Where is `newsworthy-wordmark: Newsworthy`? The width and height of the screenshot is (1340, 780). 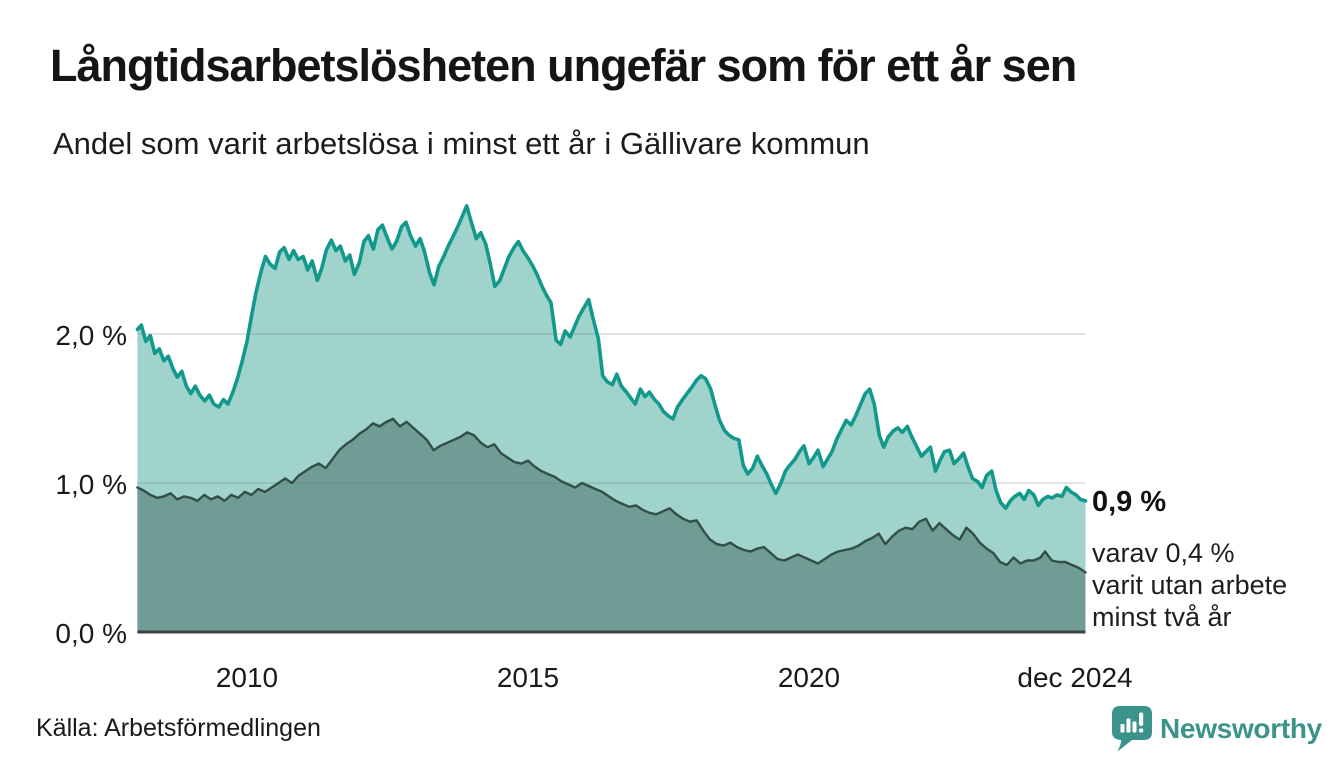 newsworthy-wordmark: Newsworthy is located at coordinates (1241, 728).